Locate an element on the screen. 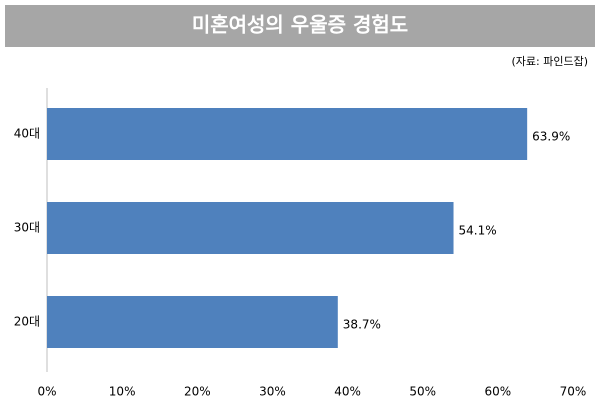  x-tick-label: 40% is located at coordinates (347, 392).